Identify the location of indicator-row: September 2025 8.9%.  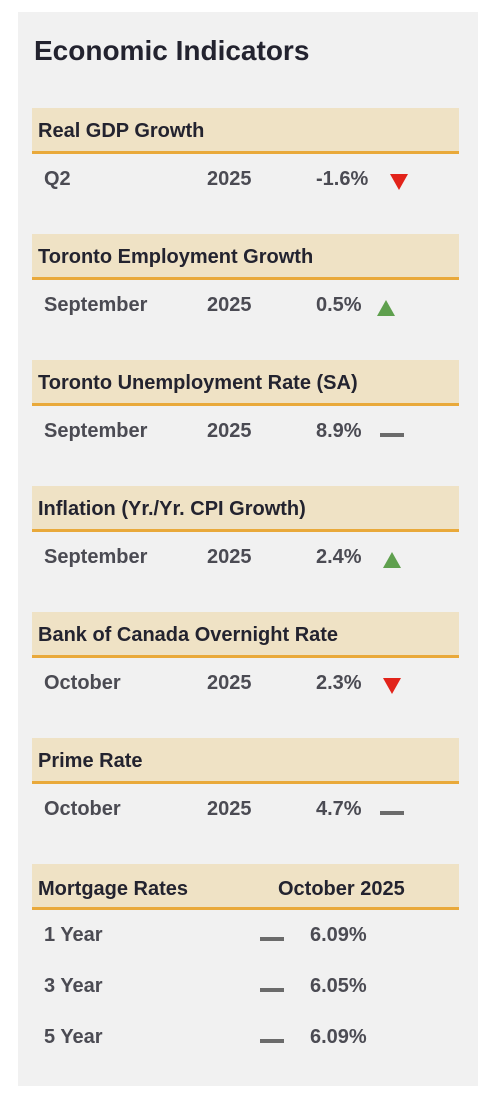
(245, 429).